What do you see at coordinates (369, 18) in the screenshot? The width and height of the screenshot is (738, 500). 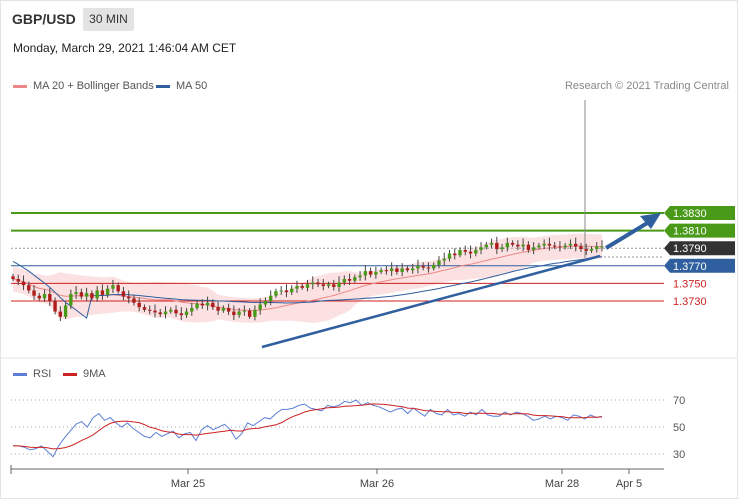 I see `title-bar: GBP/USD 30 MIN` at bounding box center [369, 18].